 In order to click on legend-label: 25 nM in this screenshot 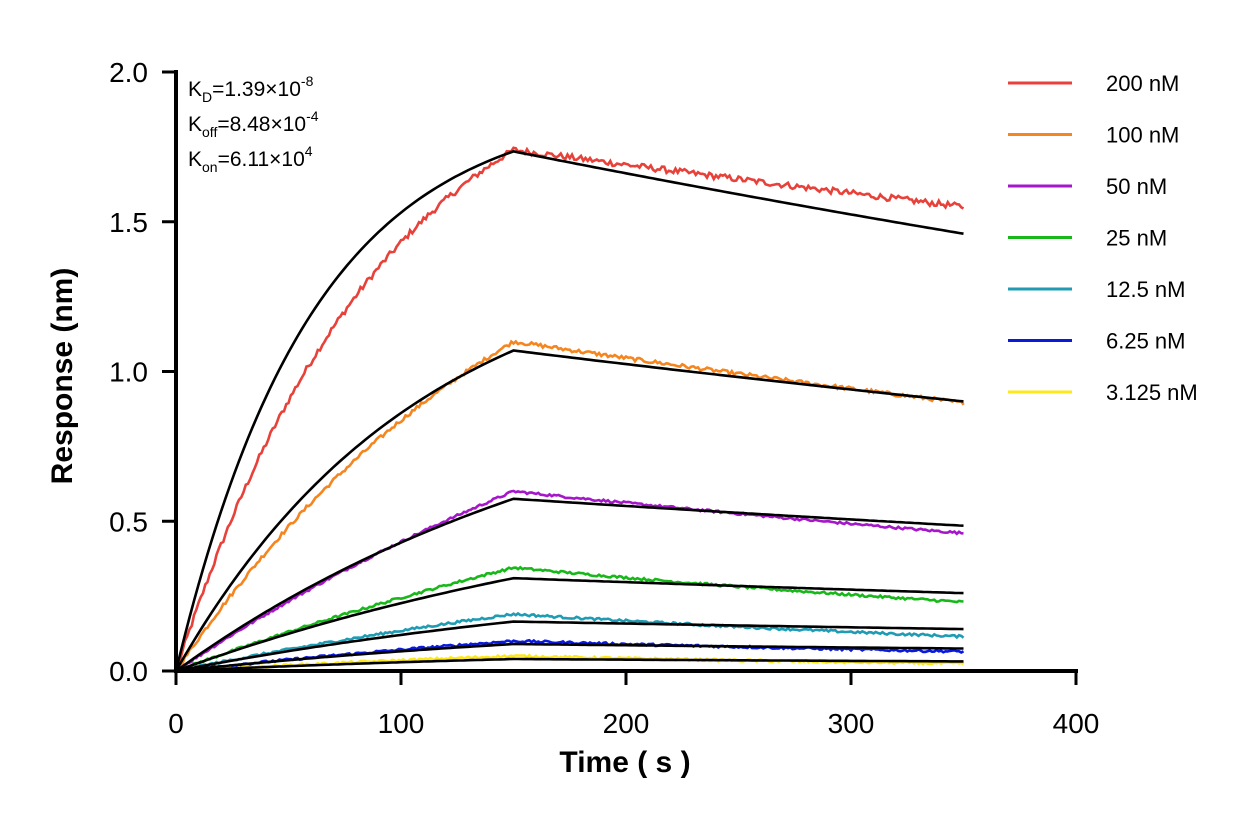, I will do `click(1136, 238)`.